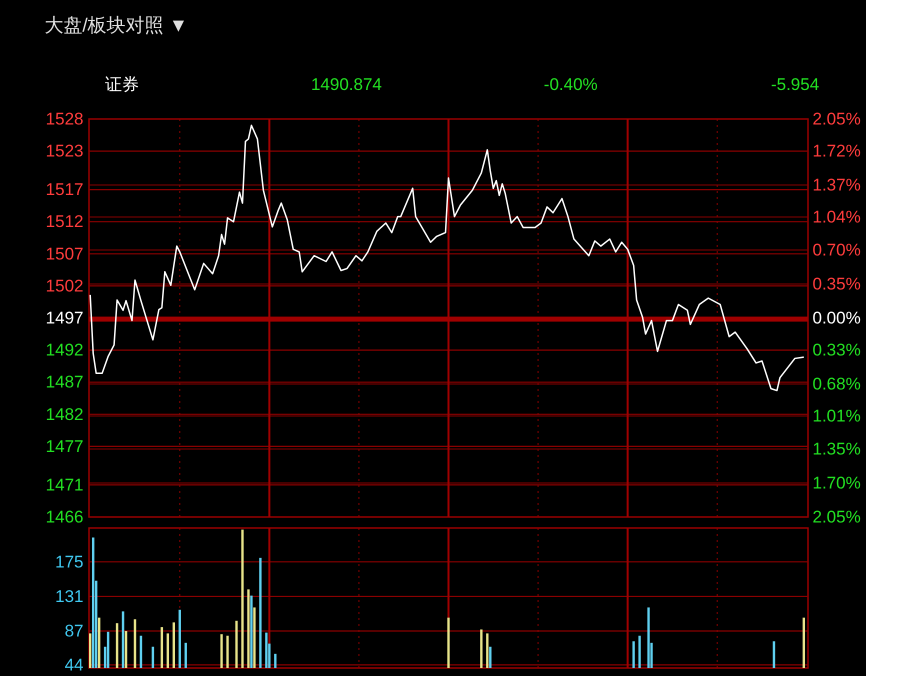 This screenshot has width=907, height=685. What do you see at coordinates (65, 382) in the screenshot?
I see `y-tick-label: 1487` at bounding box center [65, 382].